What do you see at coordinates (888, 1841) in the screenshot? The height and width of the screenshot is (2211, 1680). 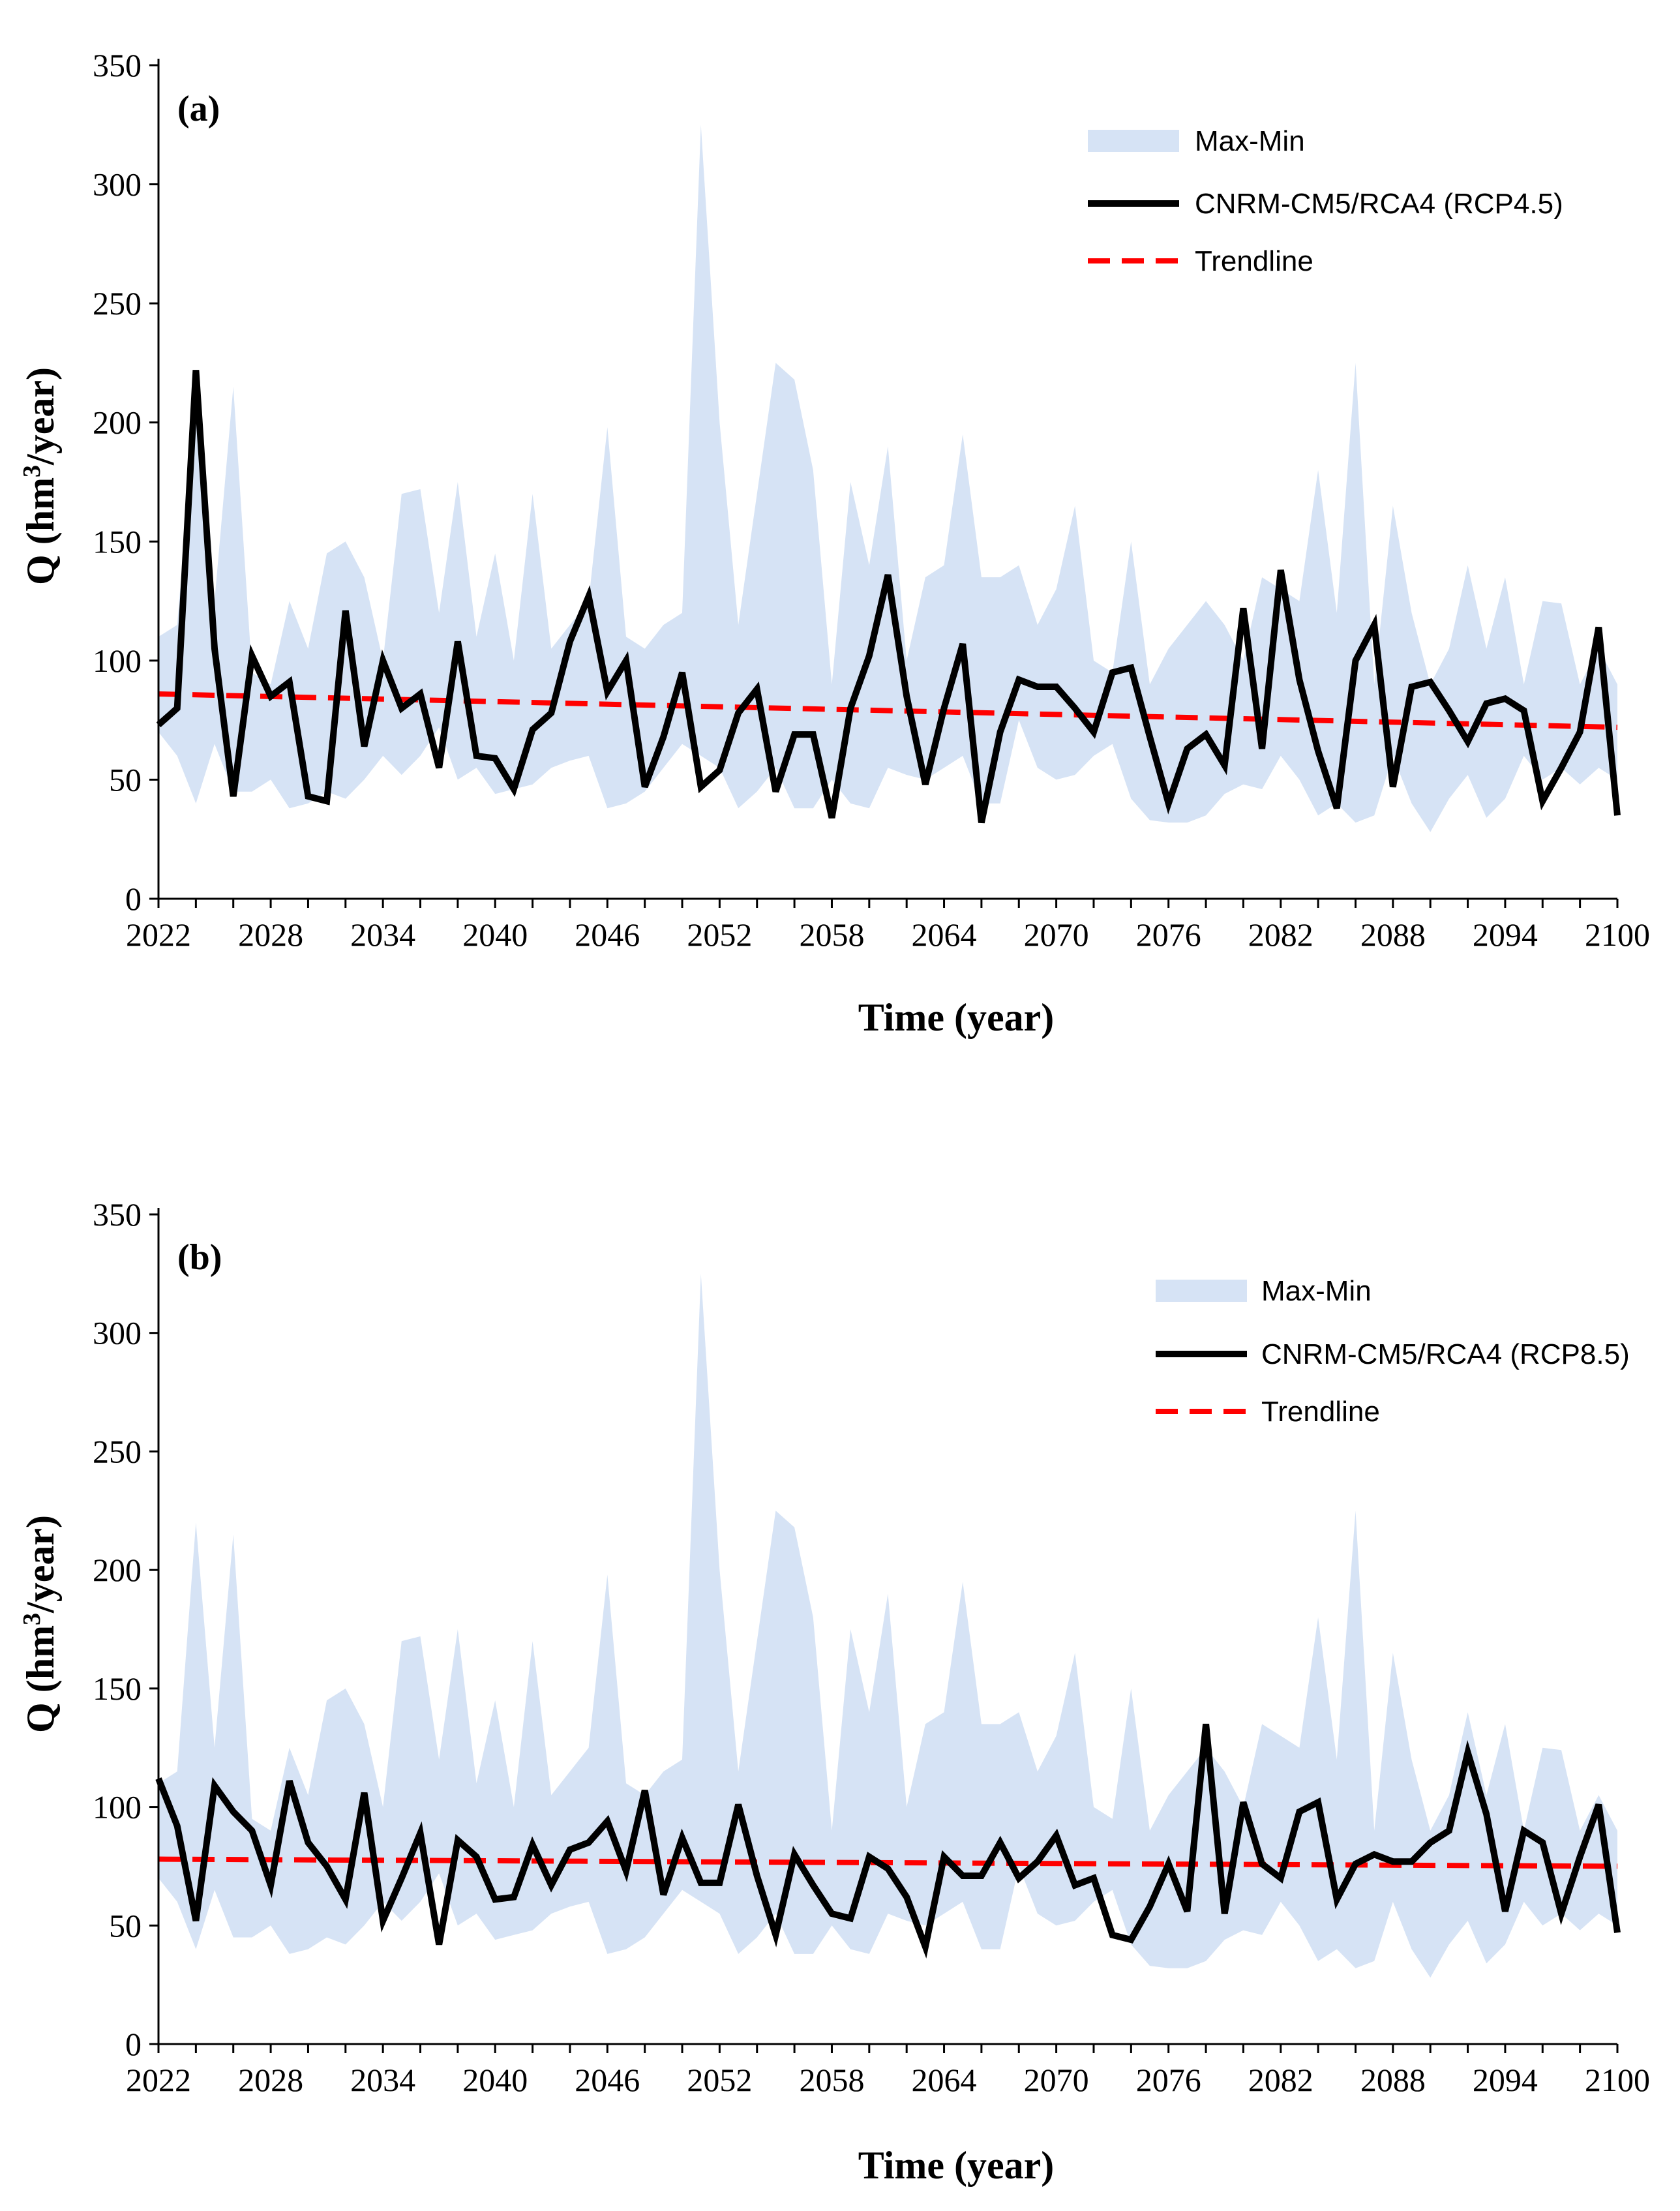 I see `model-series-line-b` at bounding box center [888, 1841].